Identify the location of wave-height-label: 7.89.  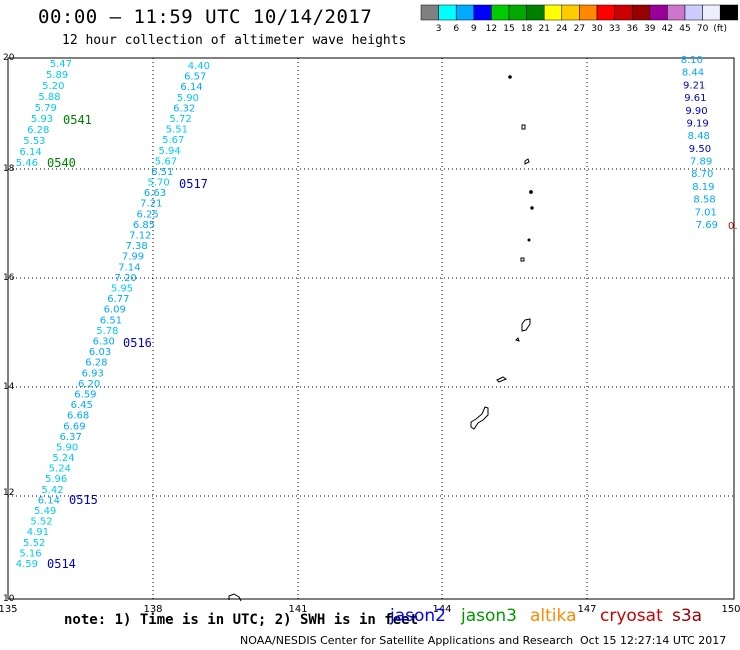
(701, 162).